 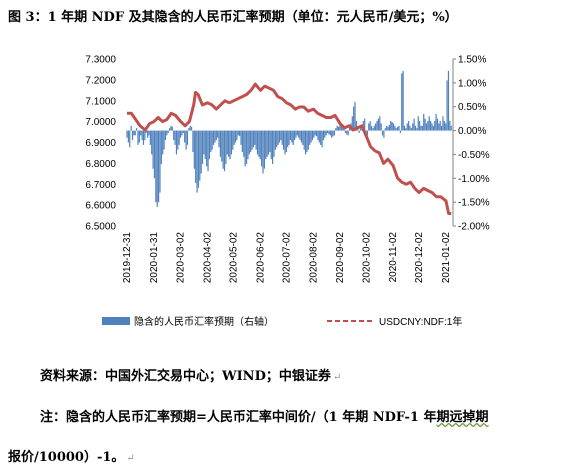 What do you see at coordinates (340, 258) in the screenshot?
I see `x-tick-label: 2020-09-02` at bounding box center [340, 258].